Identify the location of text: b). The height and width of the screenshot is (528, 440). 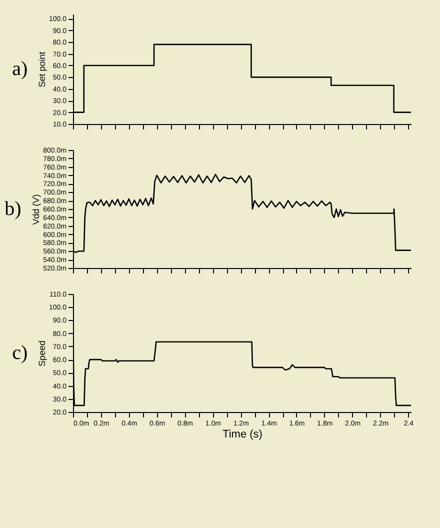
(13, 209).